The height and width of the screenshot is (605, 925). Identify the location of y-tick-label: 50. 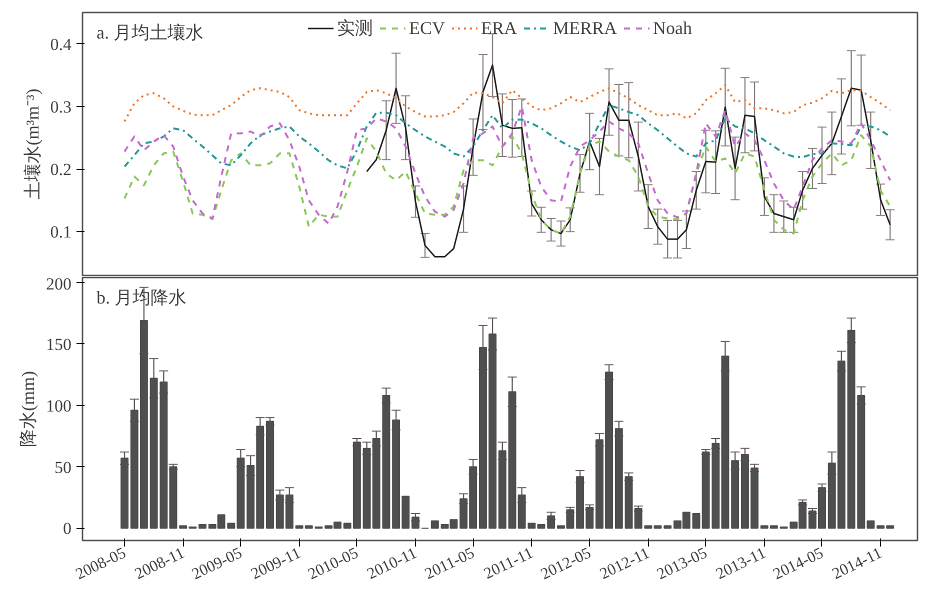
(63, 467).